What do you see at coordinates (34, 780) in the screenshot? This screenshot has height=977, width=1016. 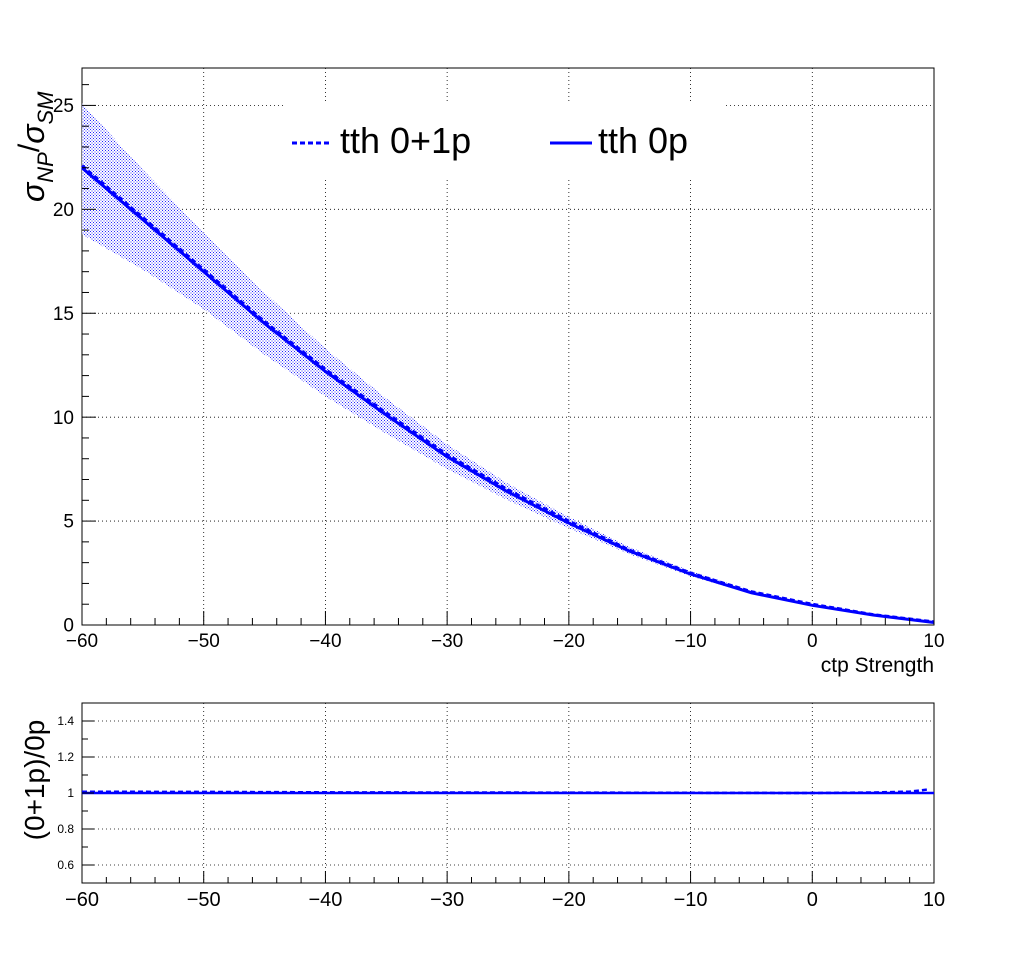 I see `ratio-y-axis-label: (0+1p)/0p` at bounding box center [34, 780].